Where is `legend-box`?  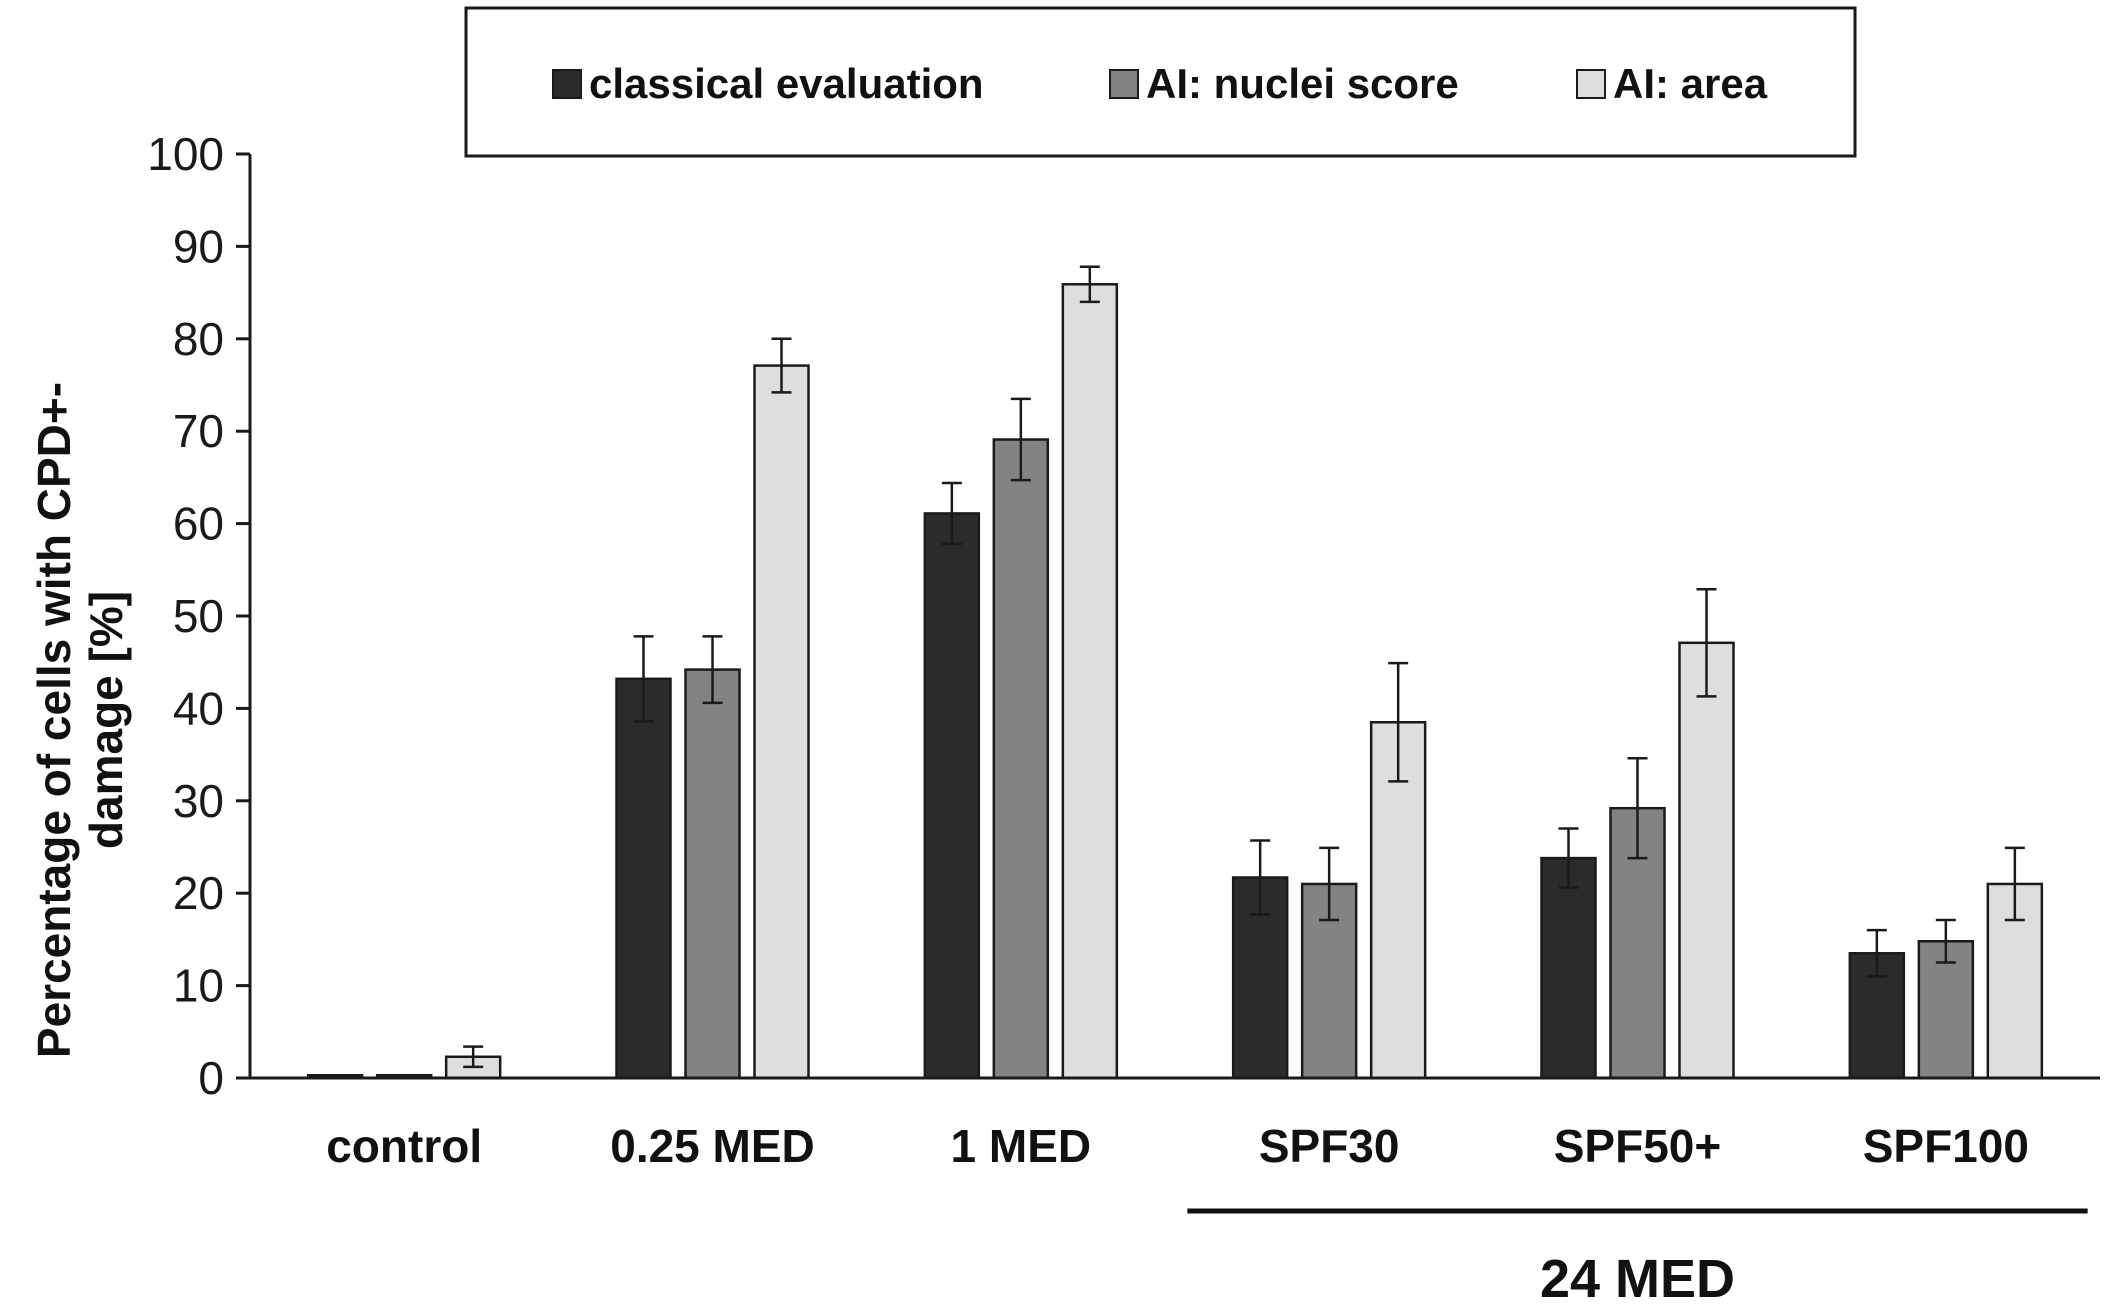 legend-box is located at coordinates (1160, 82).